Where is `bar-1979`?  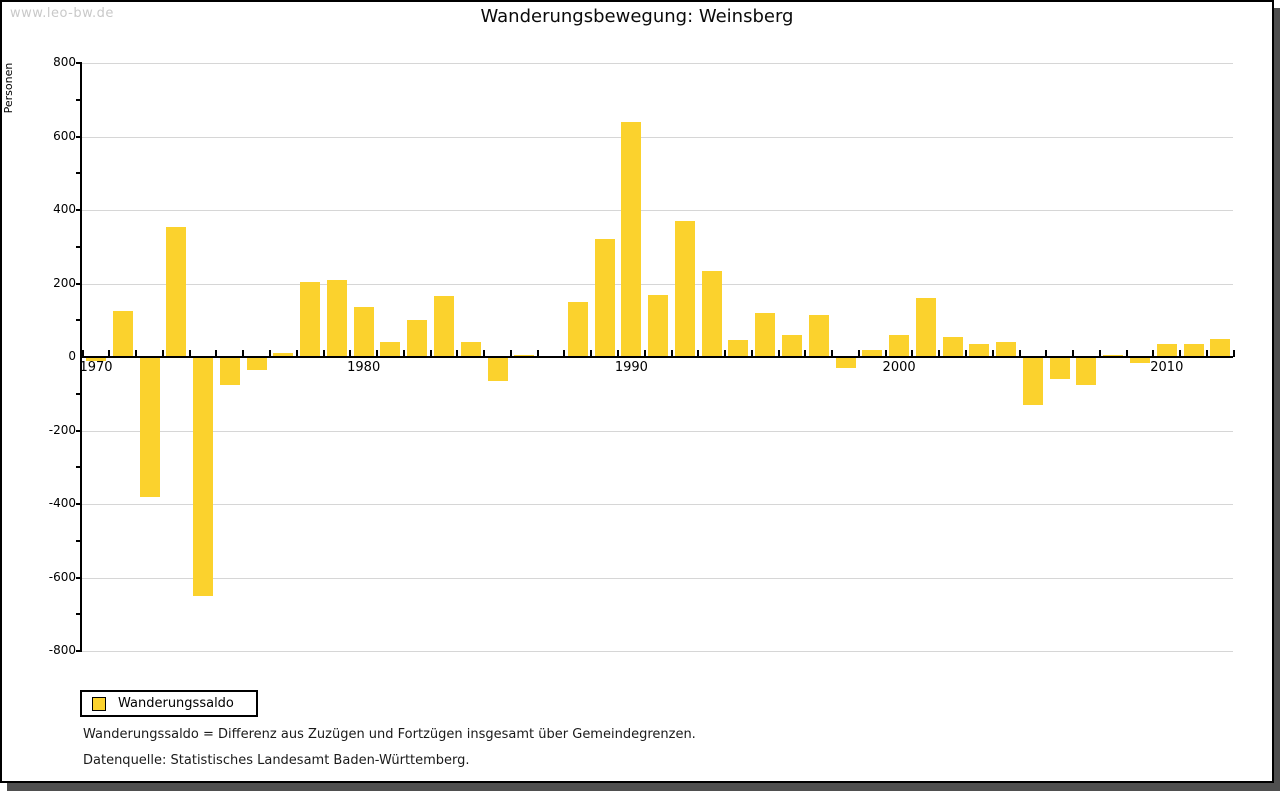
bar-1979 is located at coordinates (336, 318).